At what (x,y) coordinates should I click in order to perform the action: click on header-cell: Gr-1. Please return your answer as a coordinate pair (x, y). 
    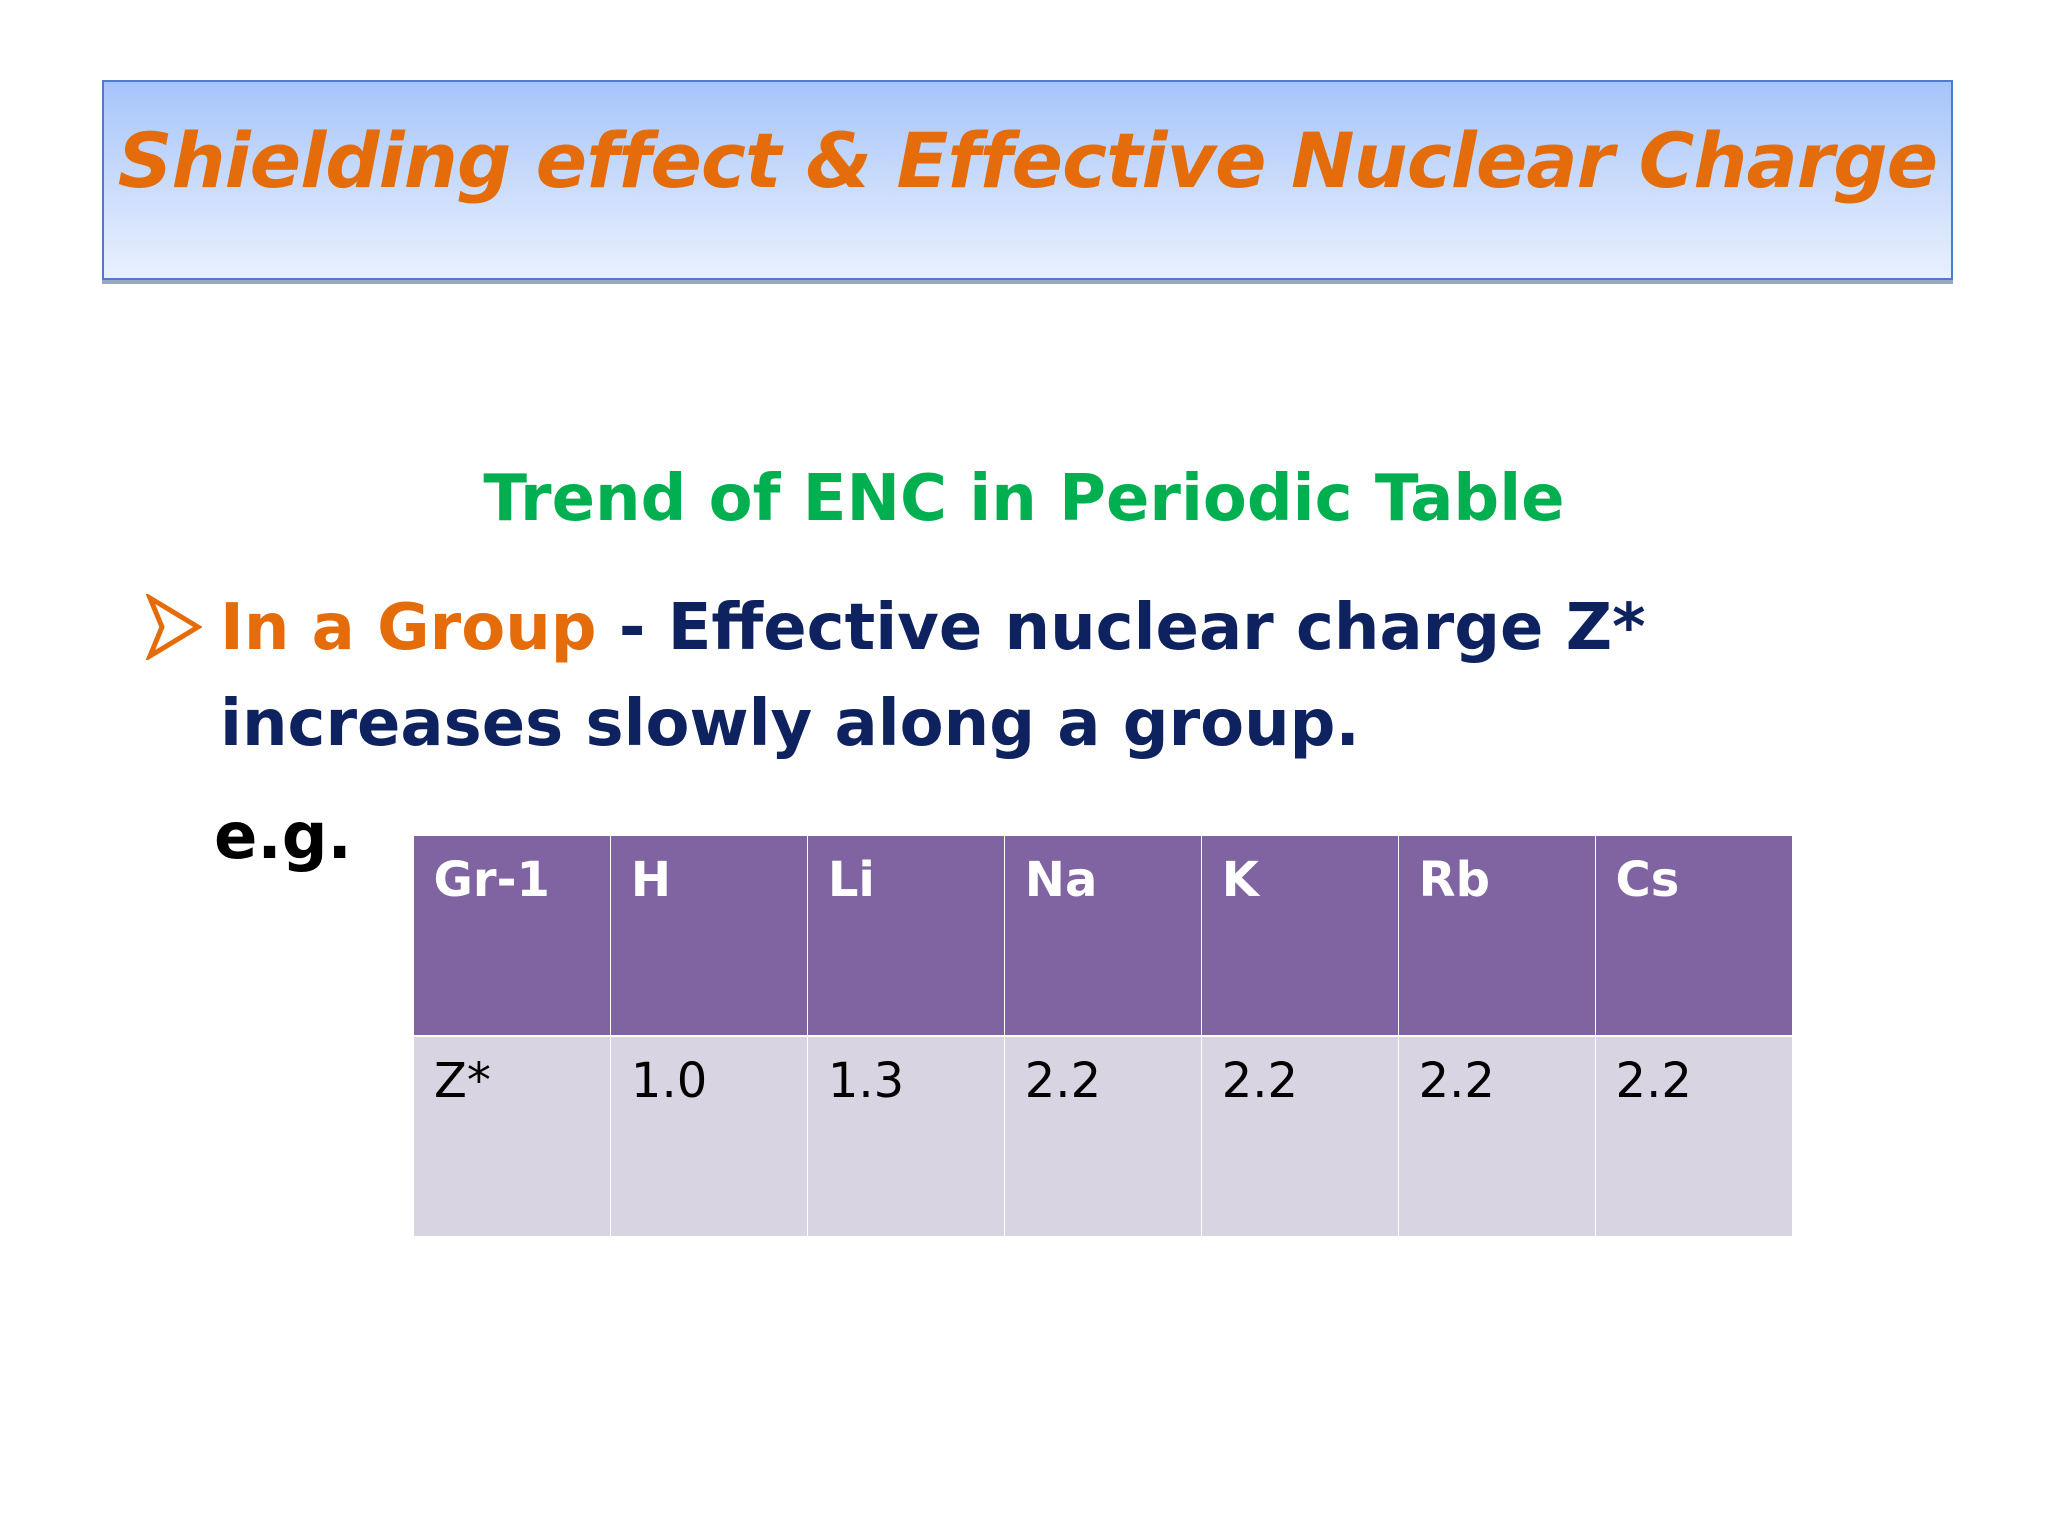
    Looking at the image, I should click on (512, 936).